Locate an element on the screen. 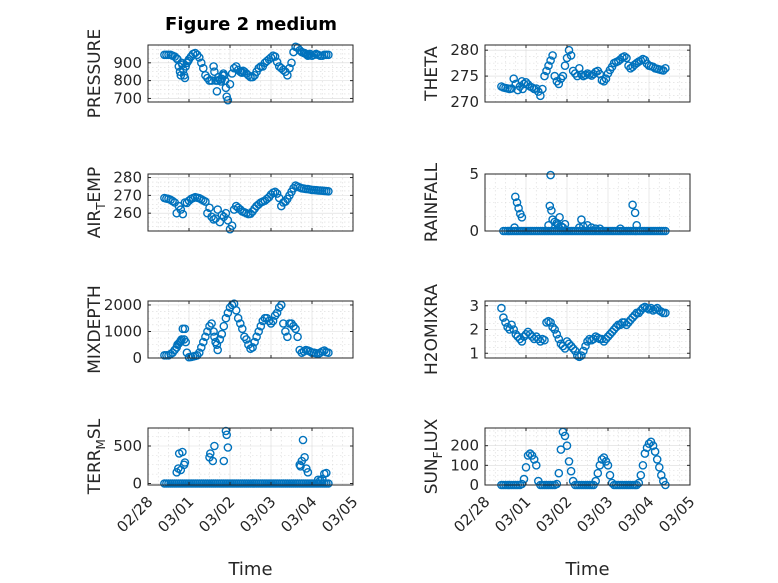 Image resolution: width=778 pixels, height=583 pixels. x-tick-label: 03/01 is located at coordinates (175, 514).